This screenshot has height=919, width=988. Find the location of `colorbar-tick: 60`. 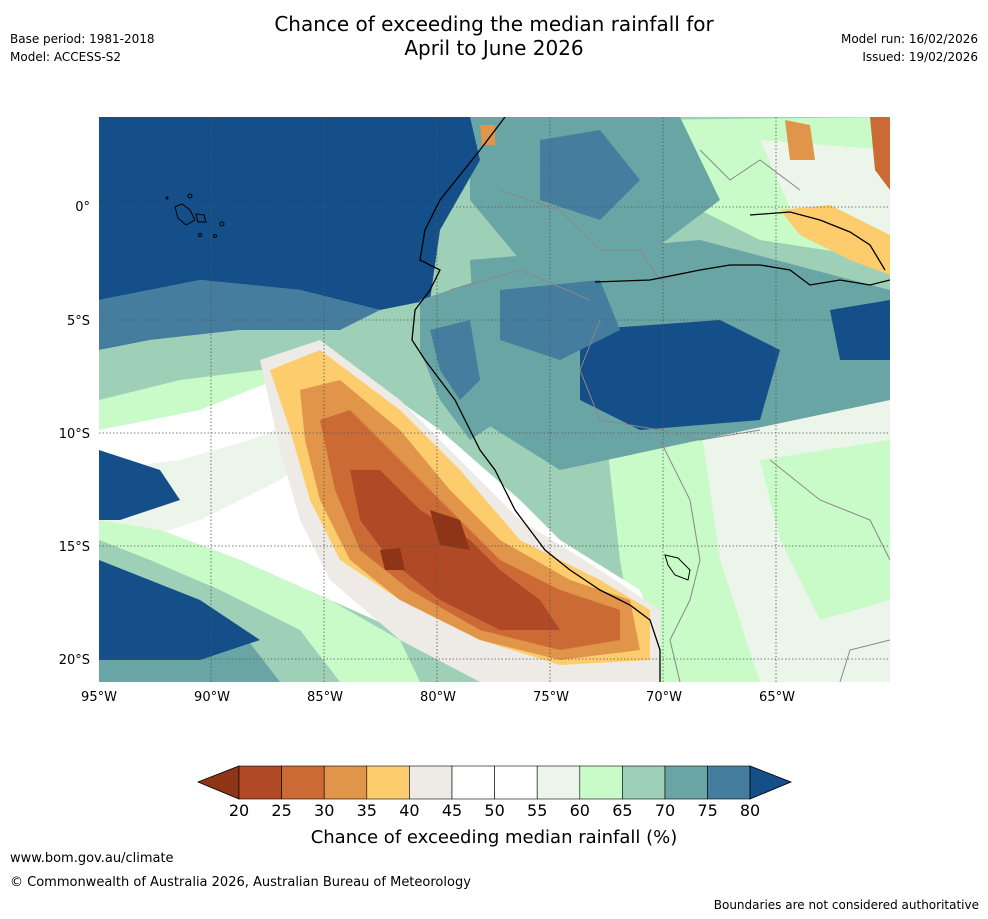

colorbar-tick: 60 is located at coordinates (580, 810).